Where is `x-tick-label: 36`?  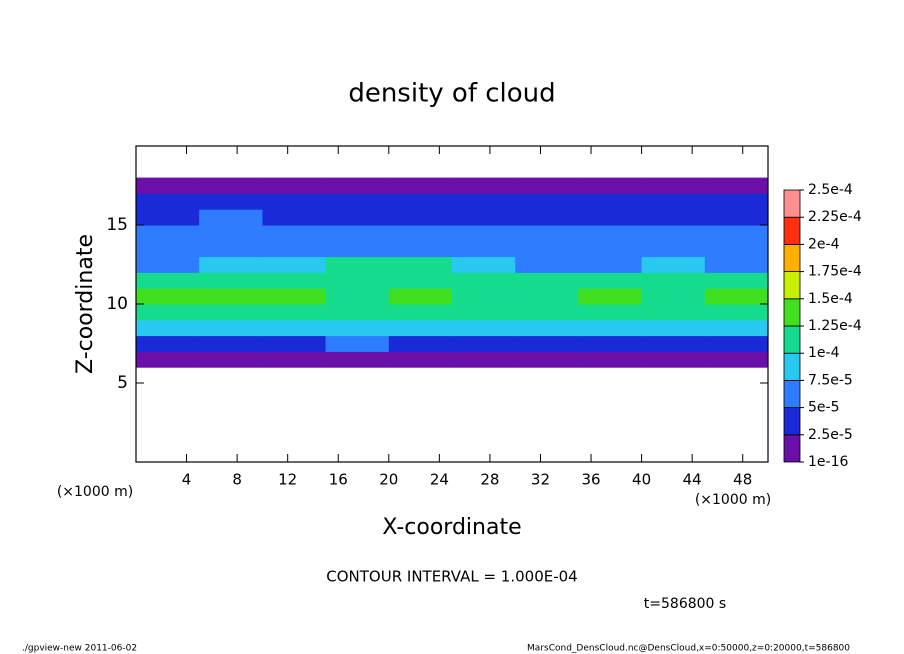 x-tick-label: 36 is located at coordinates (590, 480).